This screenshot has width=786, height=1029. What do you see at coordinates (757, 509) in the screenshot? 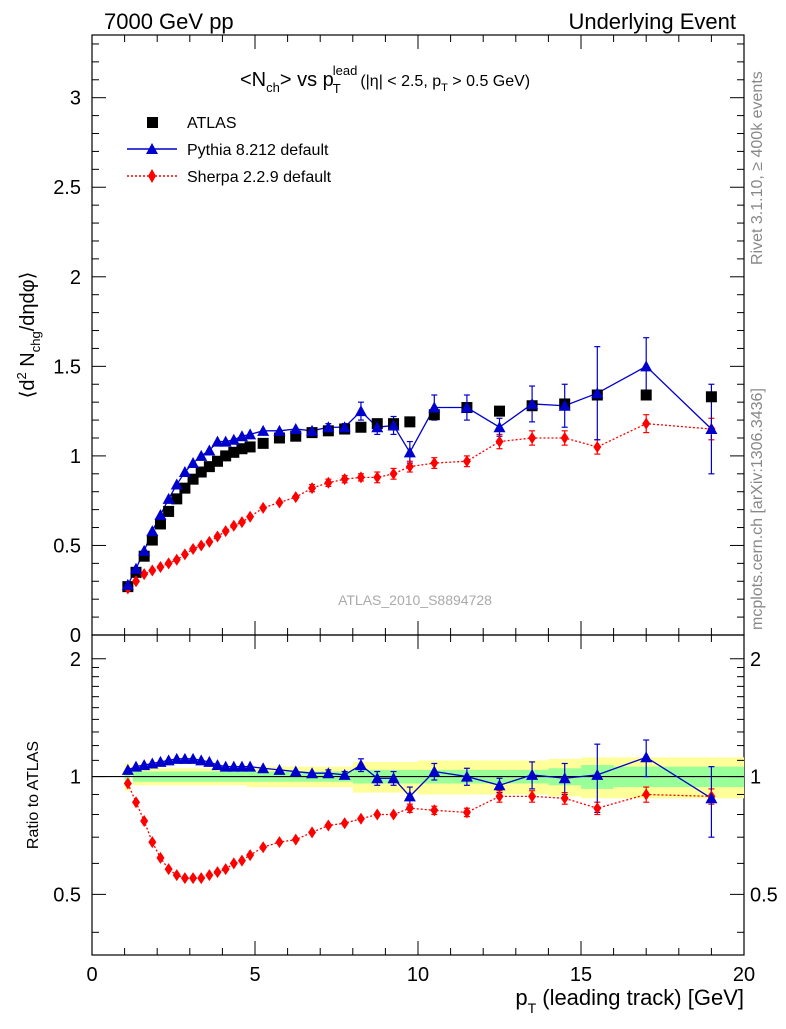
I see `mcplots-label: mcplots.cern.ch [arXiv:1306.3436]` at bounding box center [757, 509].